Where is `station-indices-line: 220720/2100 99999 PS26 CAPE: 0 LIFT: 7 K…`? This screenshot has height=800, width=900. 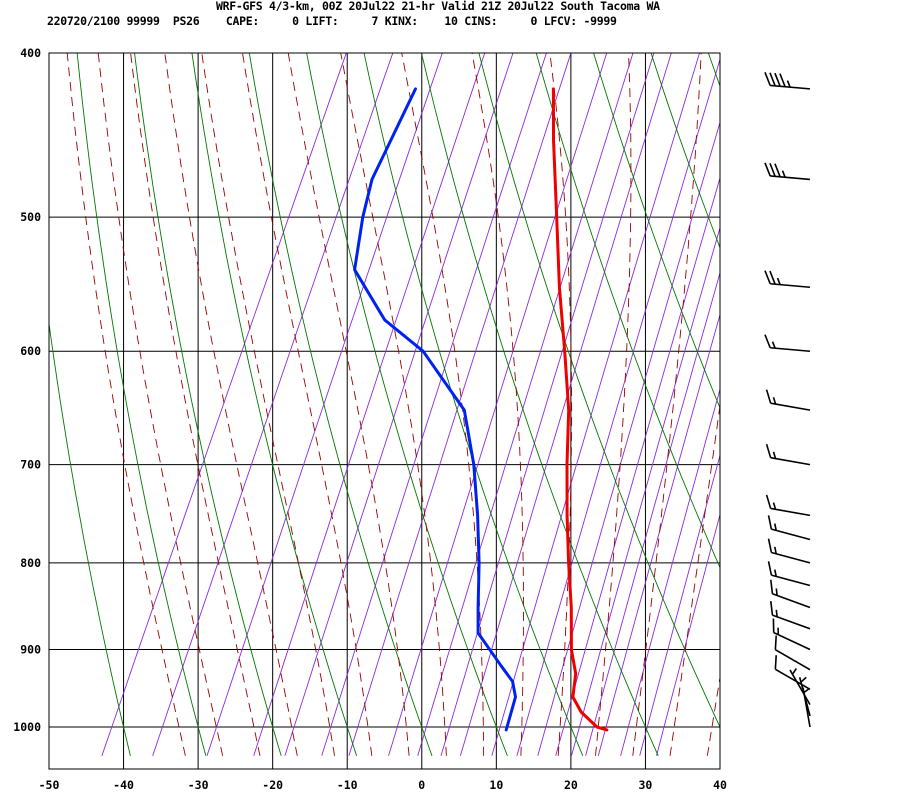 station-indices-line: 220720/2100 99999 PS26 CAPE: 0 LIFT: 7 K… is located at coordinates (332, 21).